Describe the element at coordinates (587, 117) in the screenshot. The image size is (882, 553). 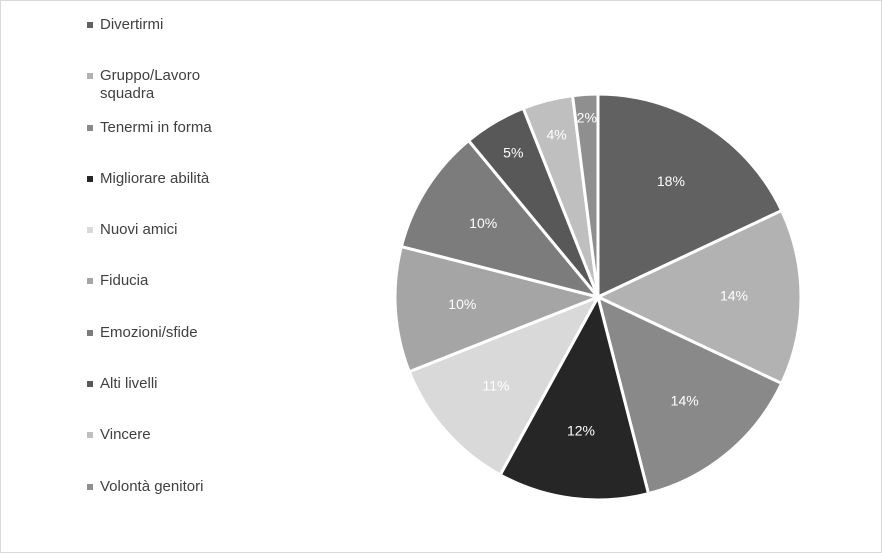
I see `slice-value-label: 2%` at that location.